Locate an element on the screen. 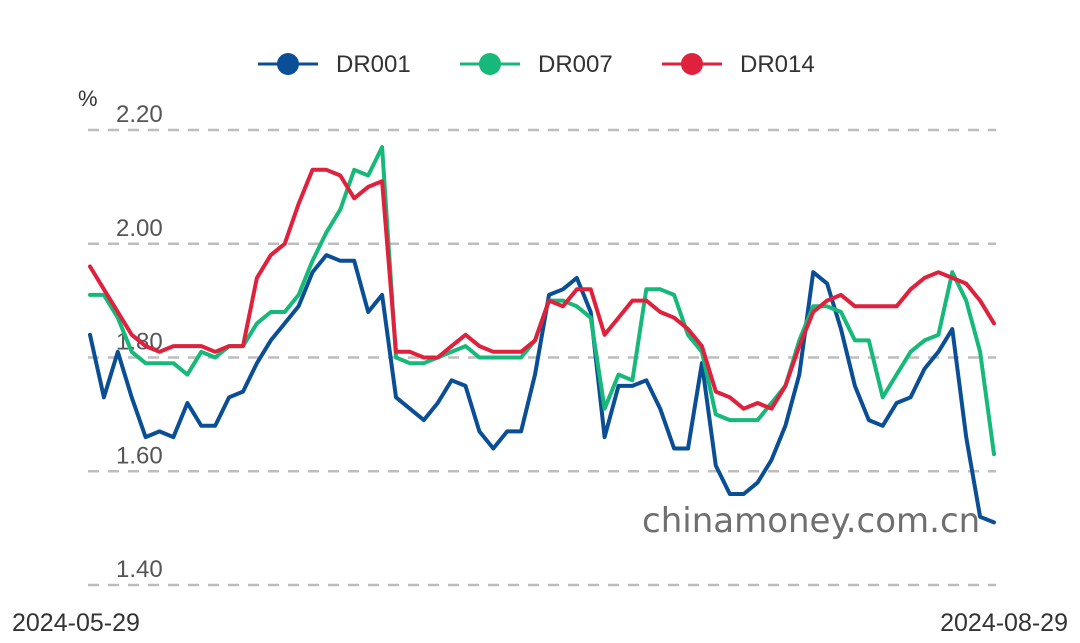 This screenshot has height=643, width=1080. legend-label: DR014 is located at coordinates (777, 64).